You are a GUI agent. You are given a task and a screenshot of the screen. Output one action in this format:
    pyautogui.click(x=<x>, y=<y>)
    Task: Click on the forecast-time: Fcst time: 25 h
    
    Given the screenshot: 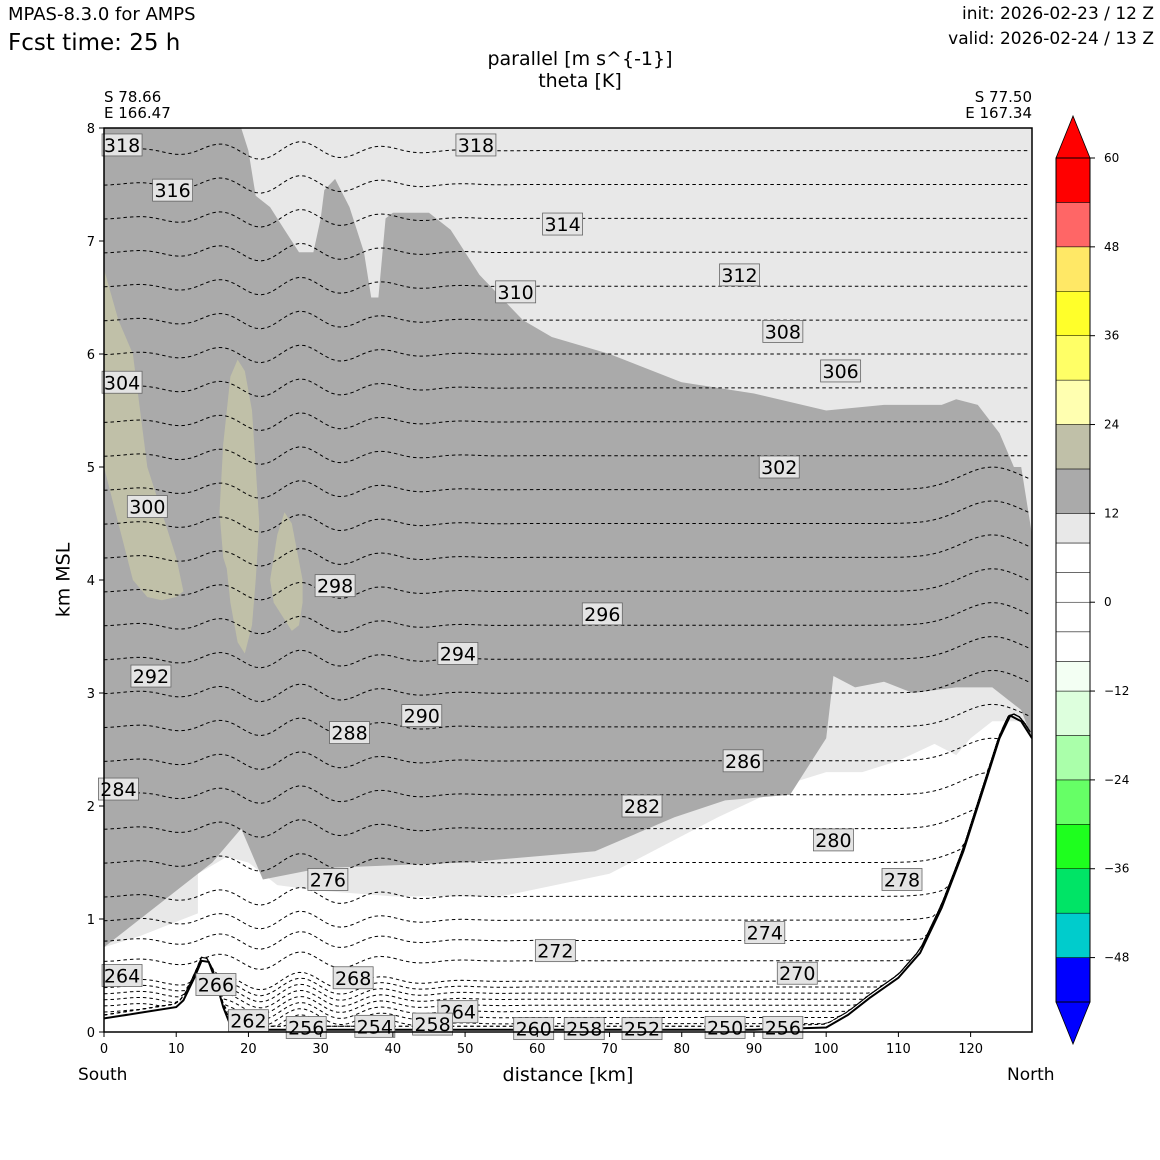 What is the action you would take?
    pyautogui.click(x=94, y=43)
    